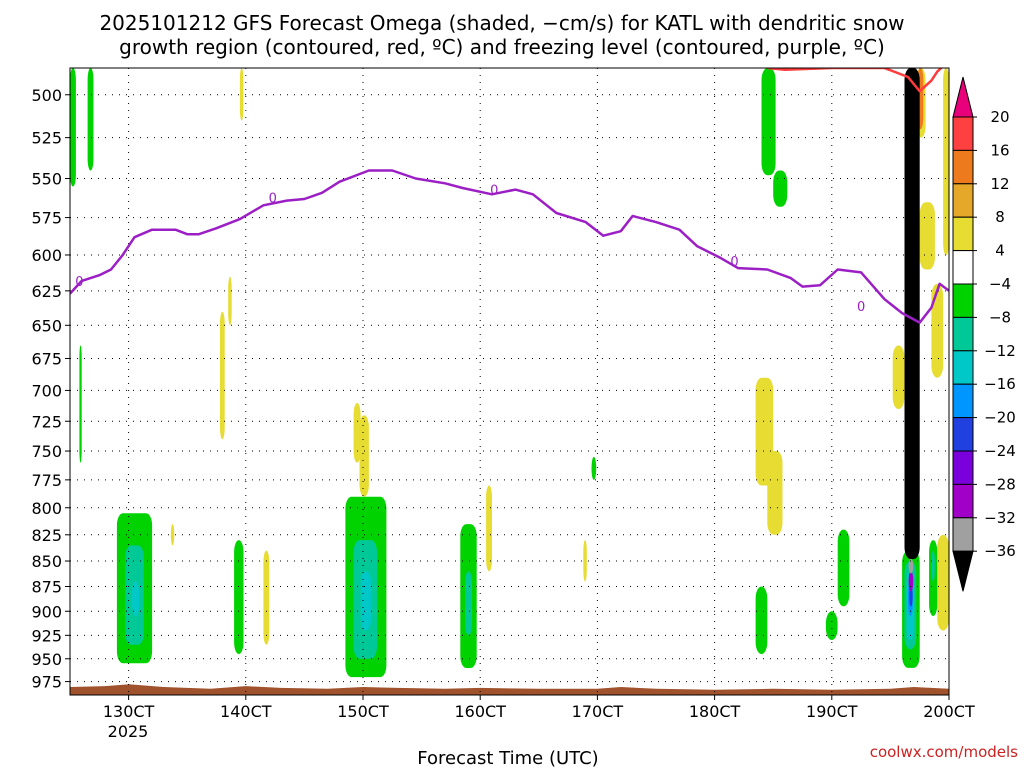 The image size is (1024, 768). I want to click on colorbar: 20 16 12 8 4 −4 −8 −12 −16 −20 −24 −28 −32 −36, so click(984, 334).